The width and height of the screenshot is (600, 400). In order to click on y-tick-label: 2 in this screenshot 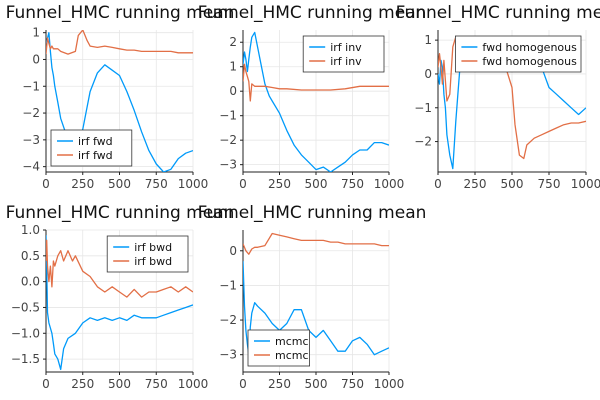, I will do `click(233, 42)`.